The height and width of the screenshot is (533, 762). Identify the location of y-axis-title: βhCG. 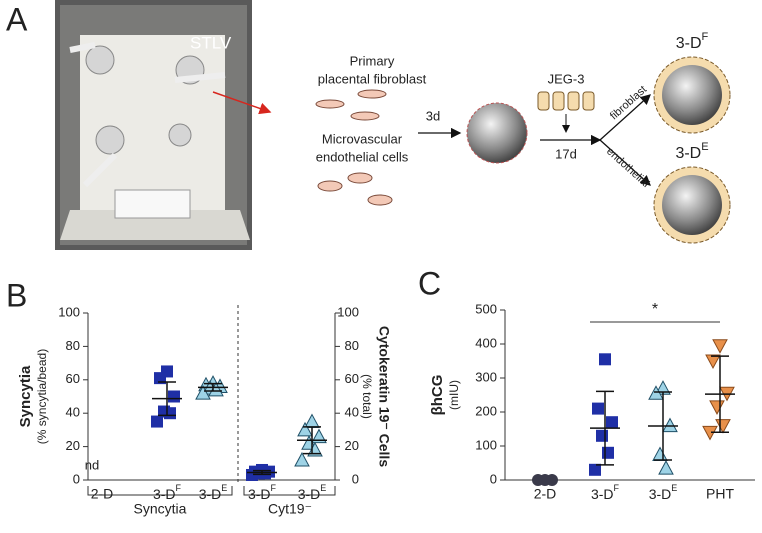
(437, 395).